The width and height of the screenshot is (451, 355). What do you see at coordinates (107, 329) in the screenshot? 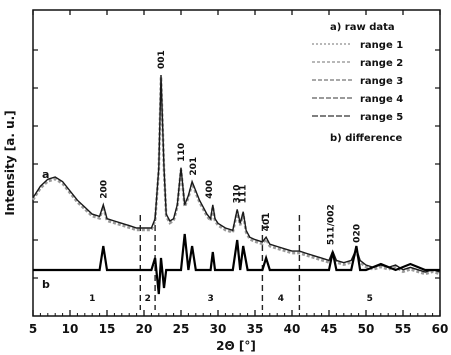
I see `x-tick-label: 15` at bounding box center [107, 329].